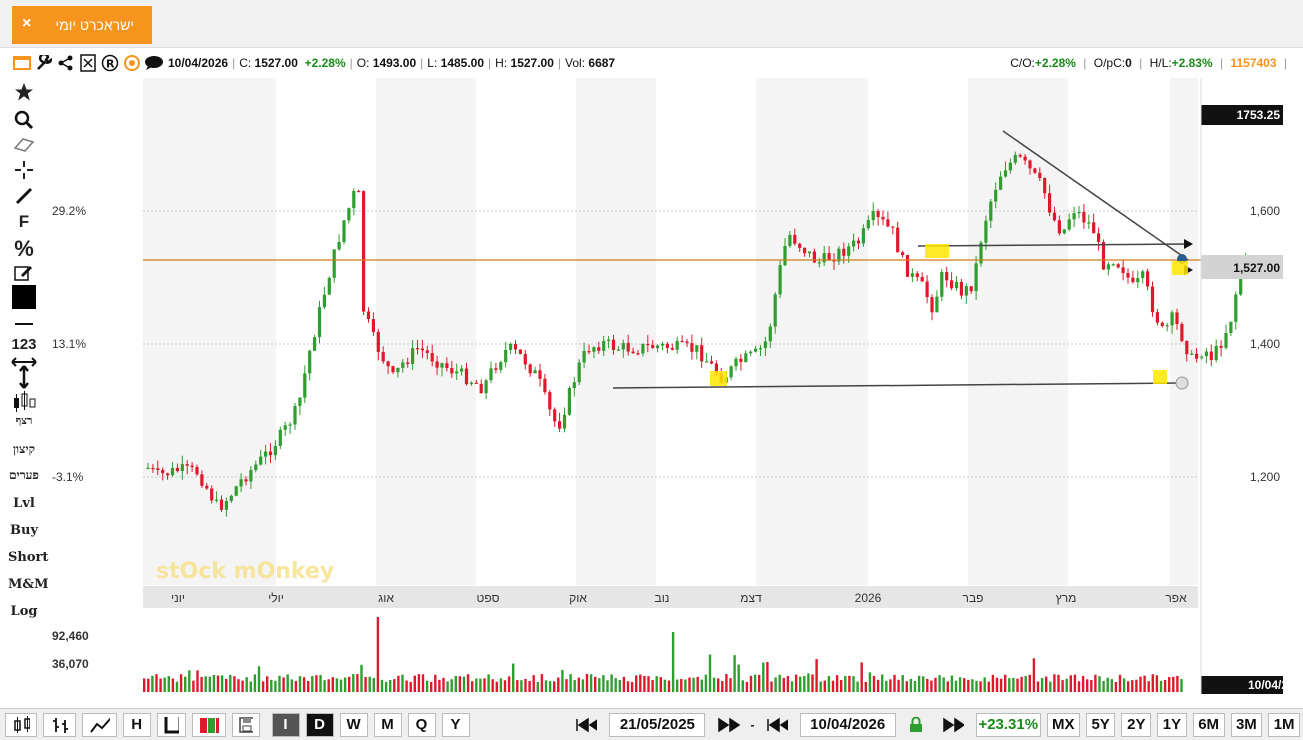 The image size is (1303, 740). I want to click on comment-icon, so click(154, 63).